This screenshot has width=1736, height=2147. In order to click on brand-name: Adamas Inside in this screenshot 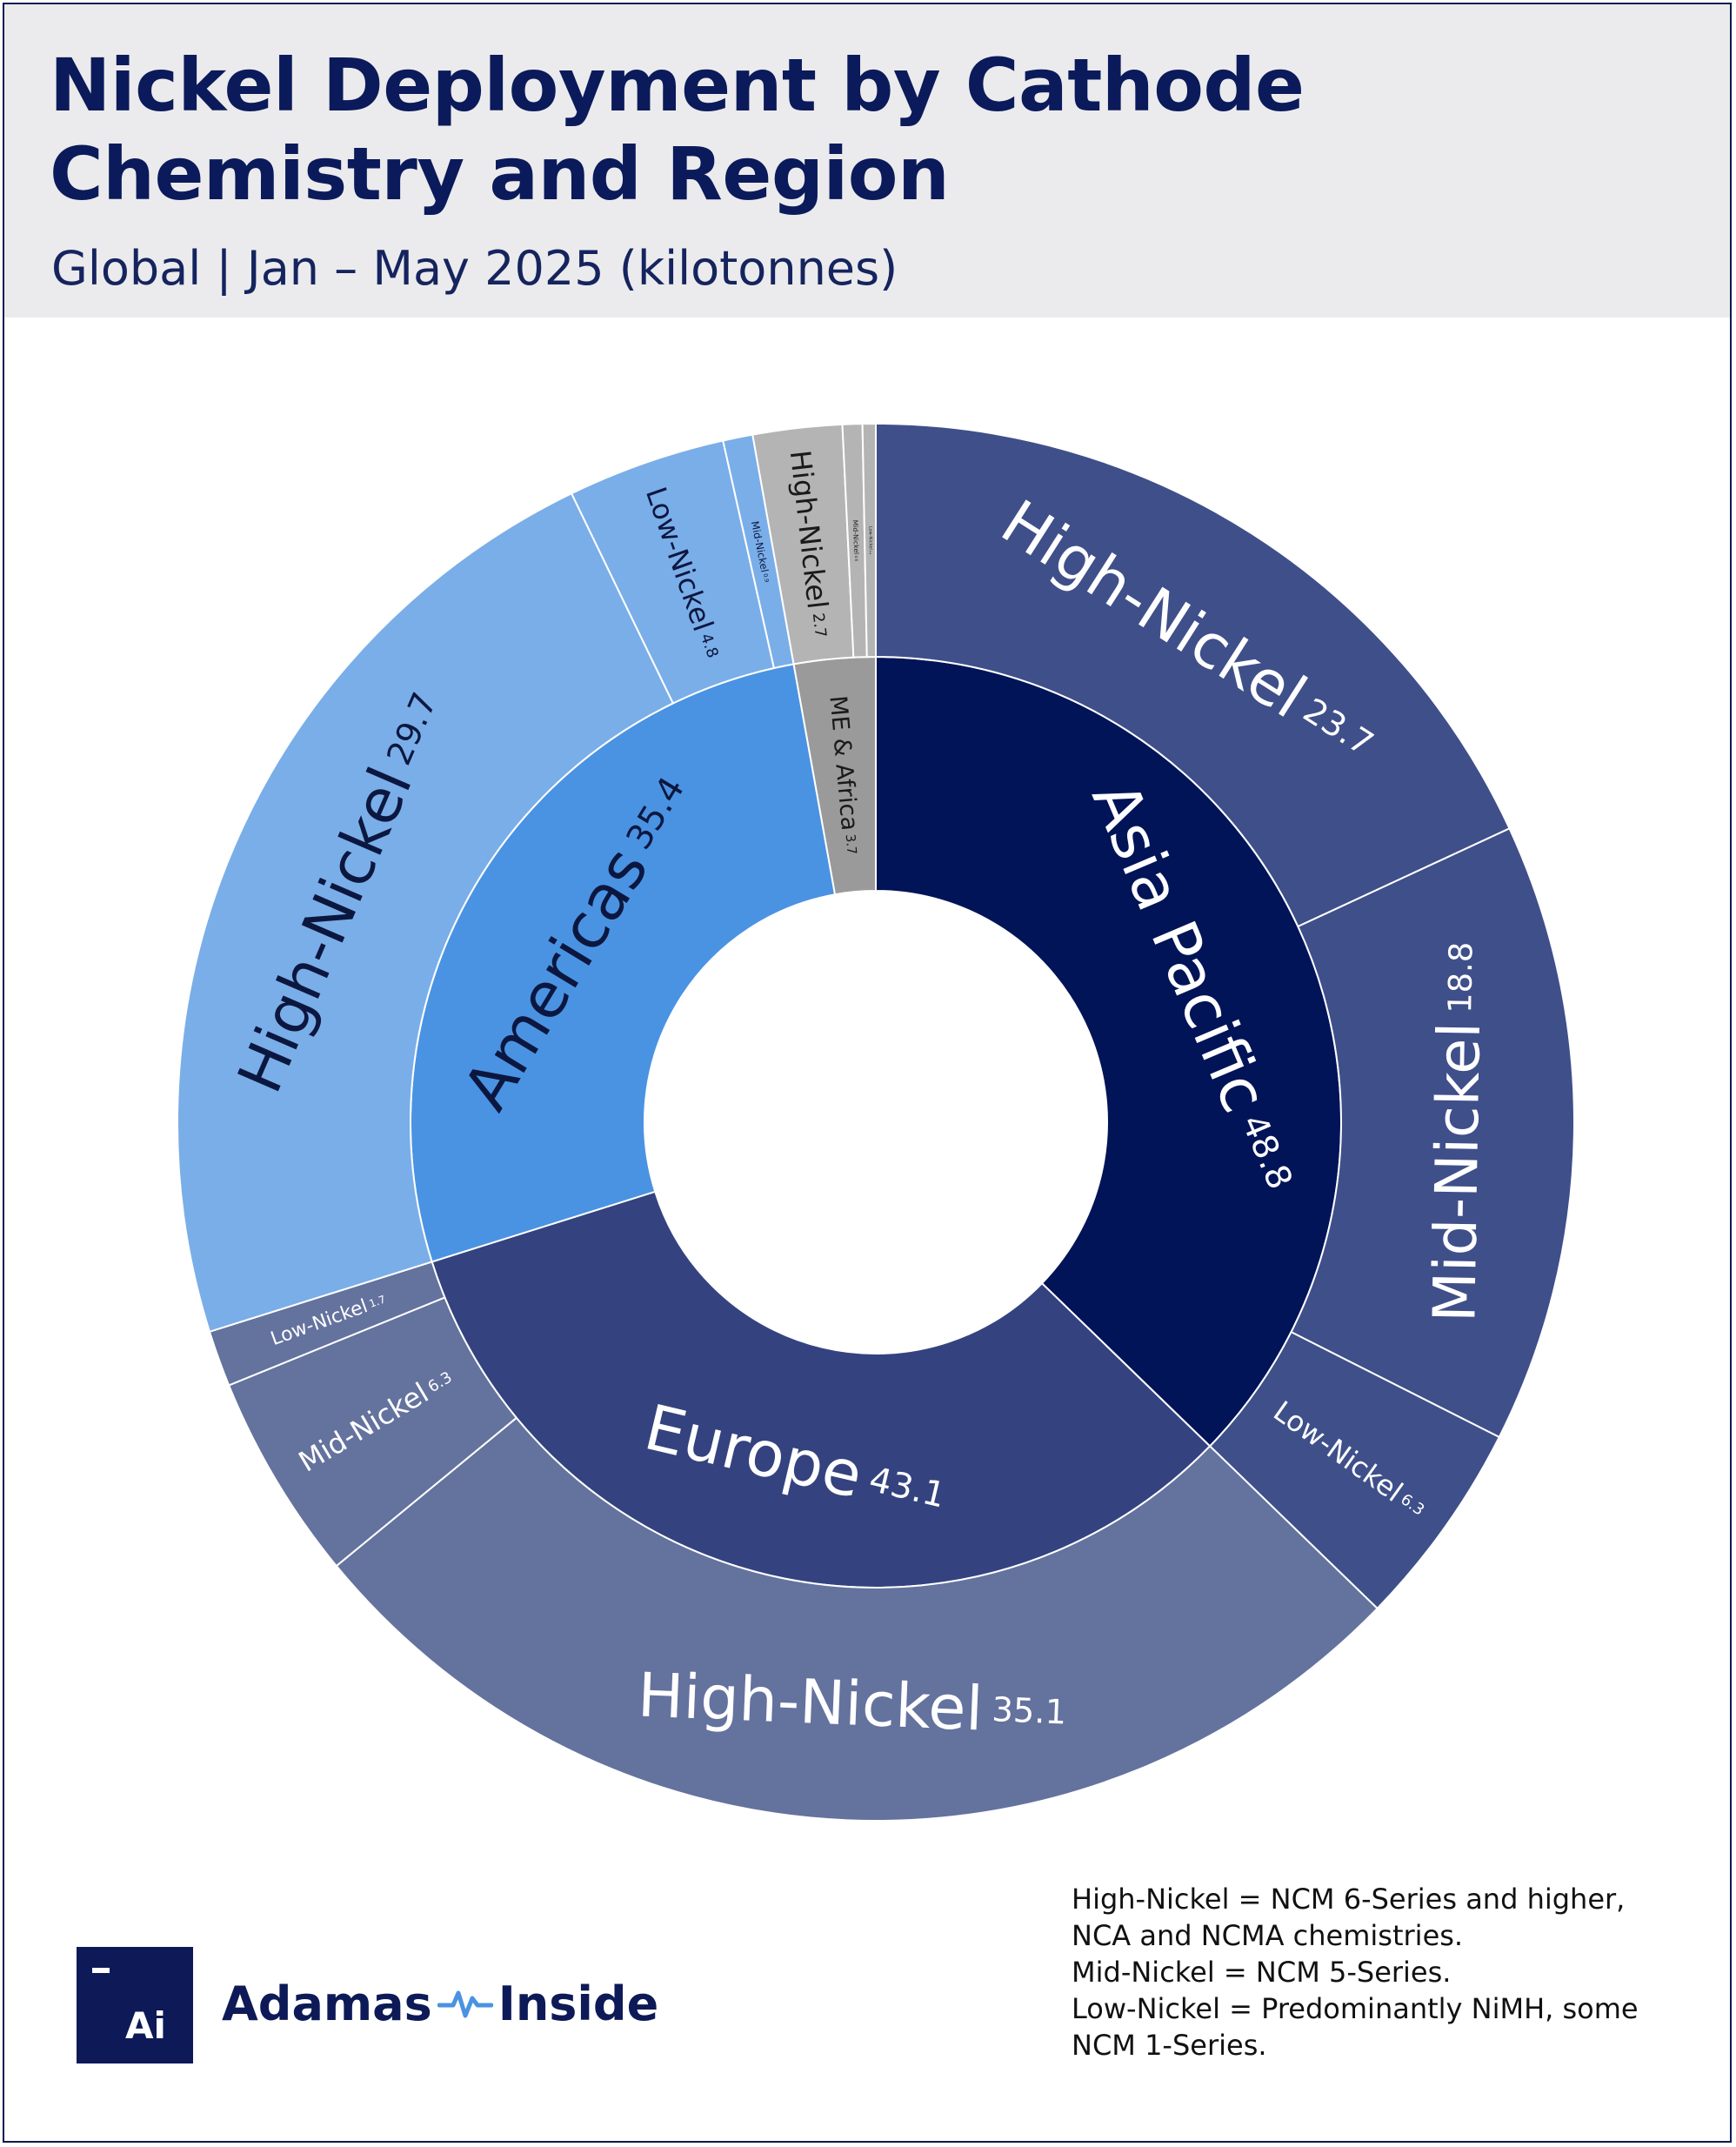, I will do `click(440, 2003)`.